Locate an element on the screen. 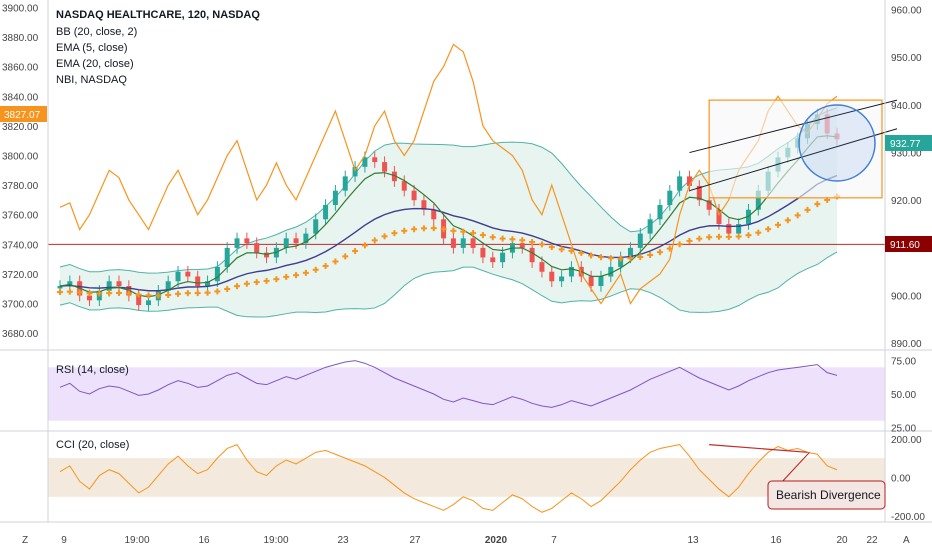 The image size is (932, 550). left-axis-tick: 3840.00 is located at coordinates (20, 97).